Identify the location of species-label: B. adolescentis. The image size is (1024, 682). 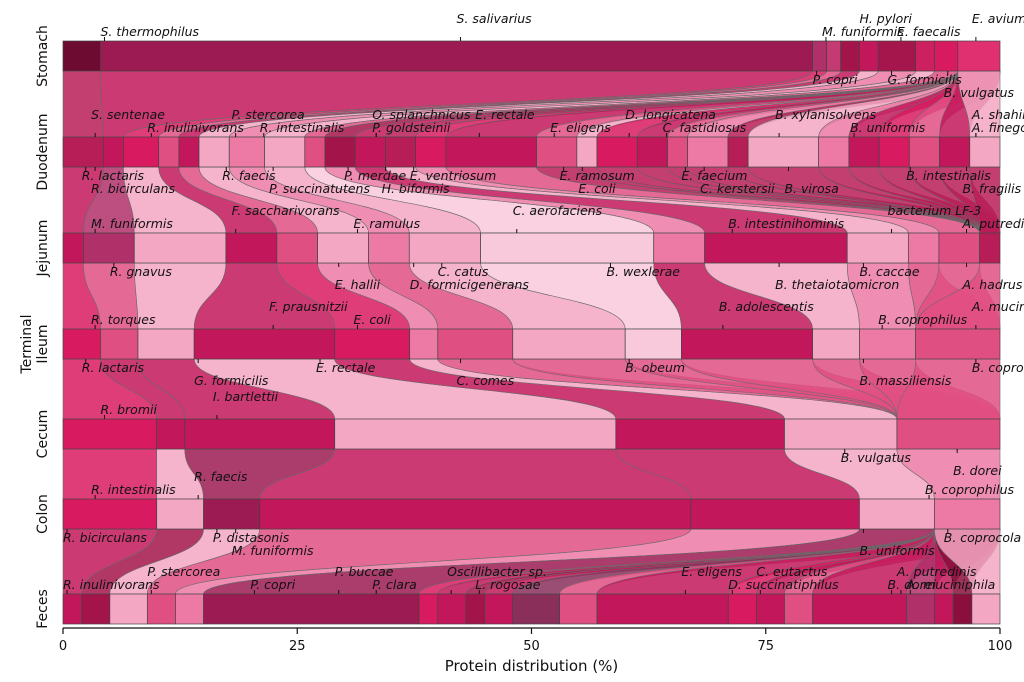
(766, 306).